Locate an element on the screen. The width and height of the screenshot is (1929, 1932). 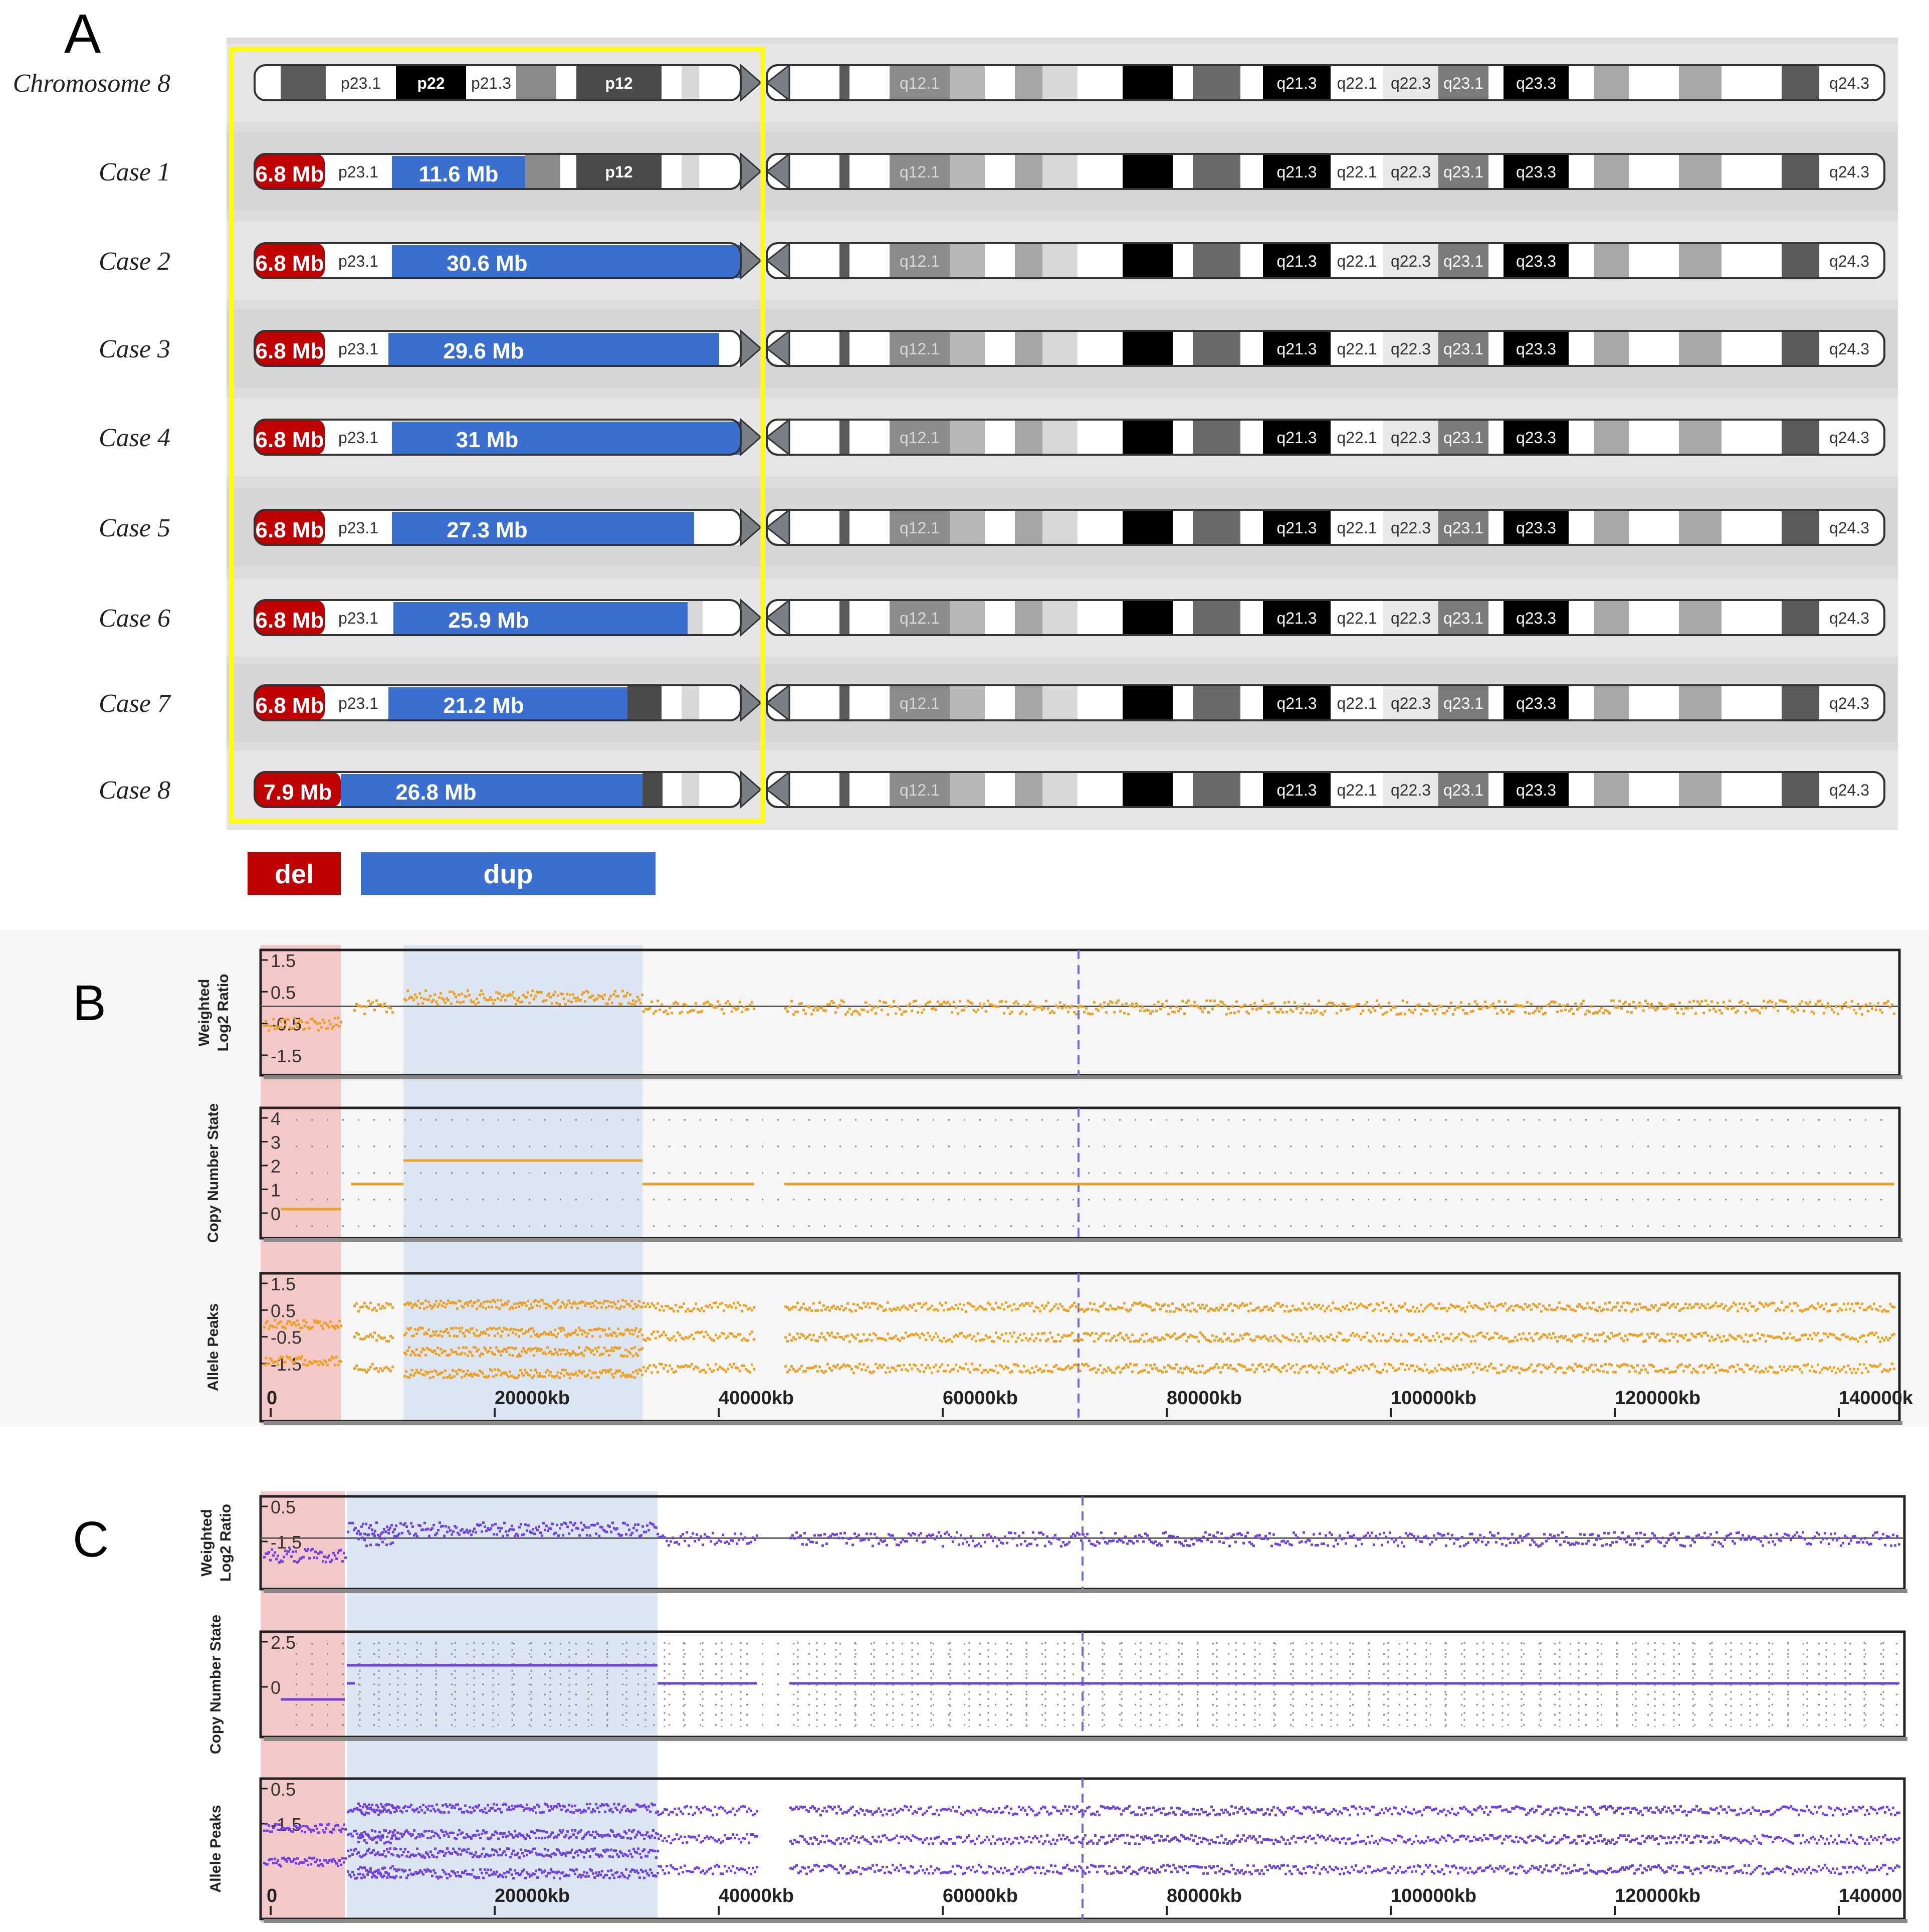
track-title: Weighted is located at coordinates (206, 1542).